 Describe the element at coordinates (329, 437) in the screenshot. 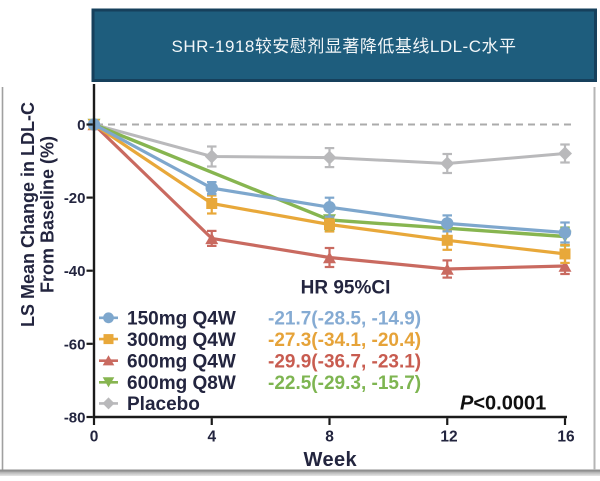

I see `svg-text: 8` at that location.